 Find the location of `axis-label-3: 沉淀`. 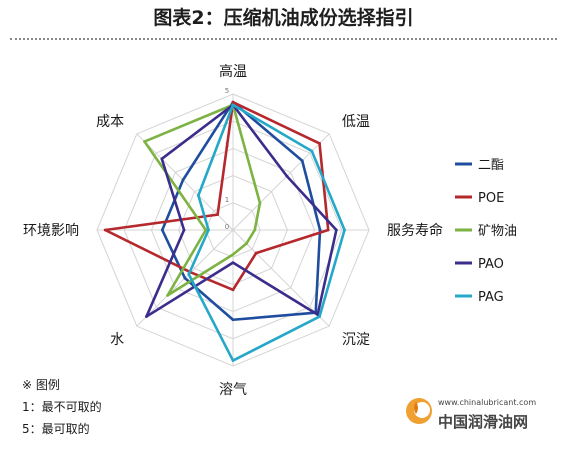

axis-label-3: 沉淀 is located at coordinates (356, 340).